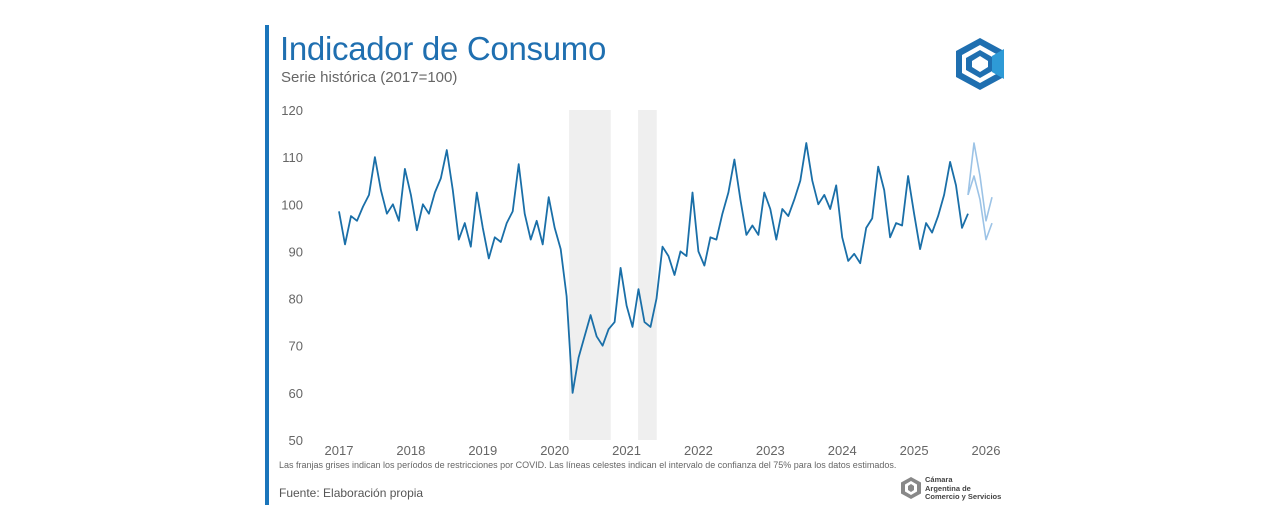 This screenshot has width=1280, height=531. What do you see at coordinates (770, 450) in the screenshot?
I see `x-tick-label: 2023` at bounding box center [770, 450].